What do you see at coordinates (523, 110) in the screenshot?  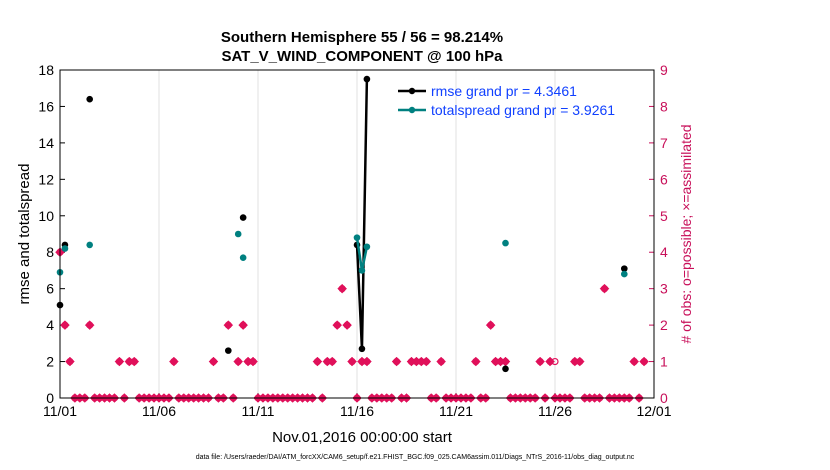 I see `legend-totalspread-label: totalspread grand pr = 3.9261` at bounding box center [523, 110].